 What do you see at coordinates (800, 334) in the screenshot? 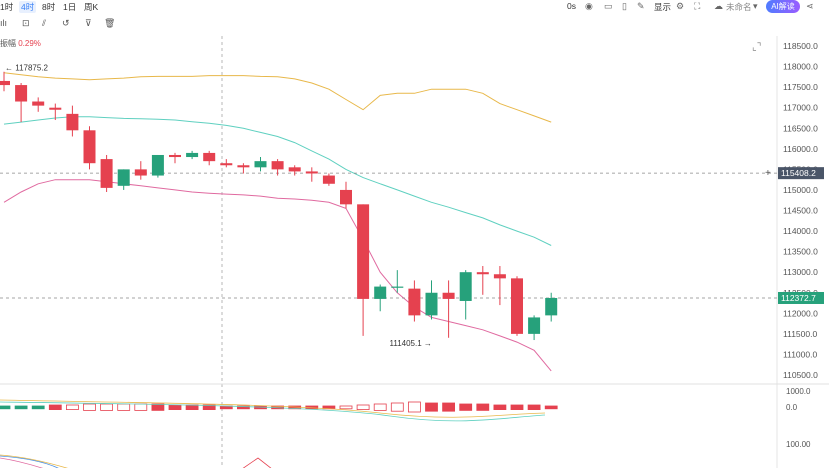
I see `y-axis-tick-label: 111500.0` at bounding box center [800, 334].